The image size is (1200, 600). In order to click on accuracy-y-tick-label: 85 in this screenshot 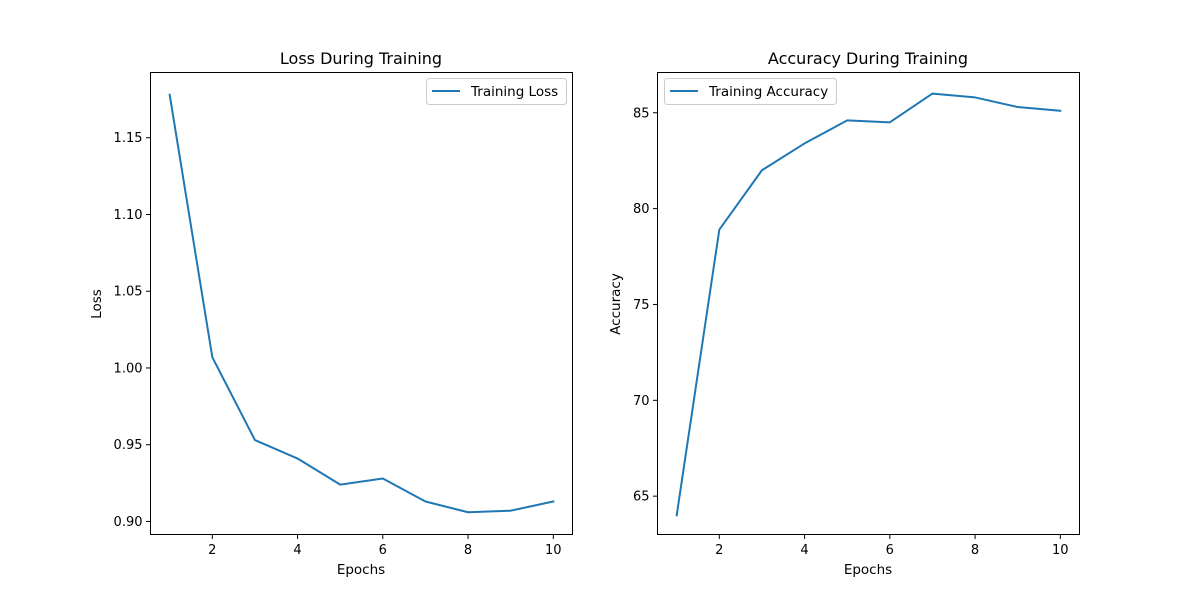, I will do `click(641, 113)`.